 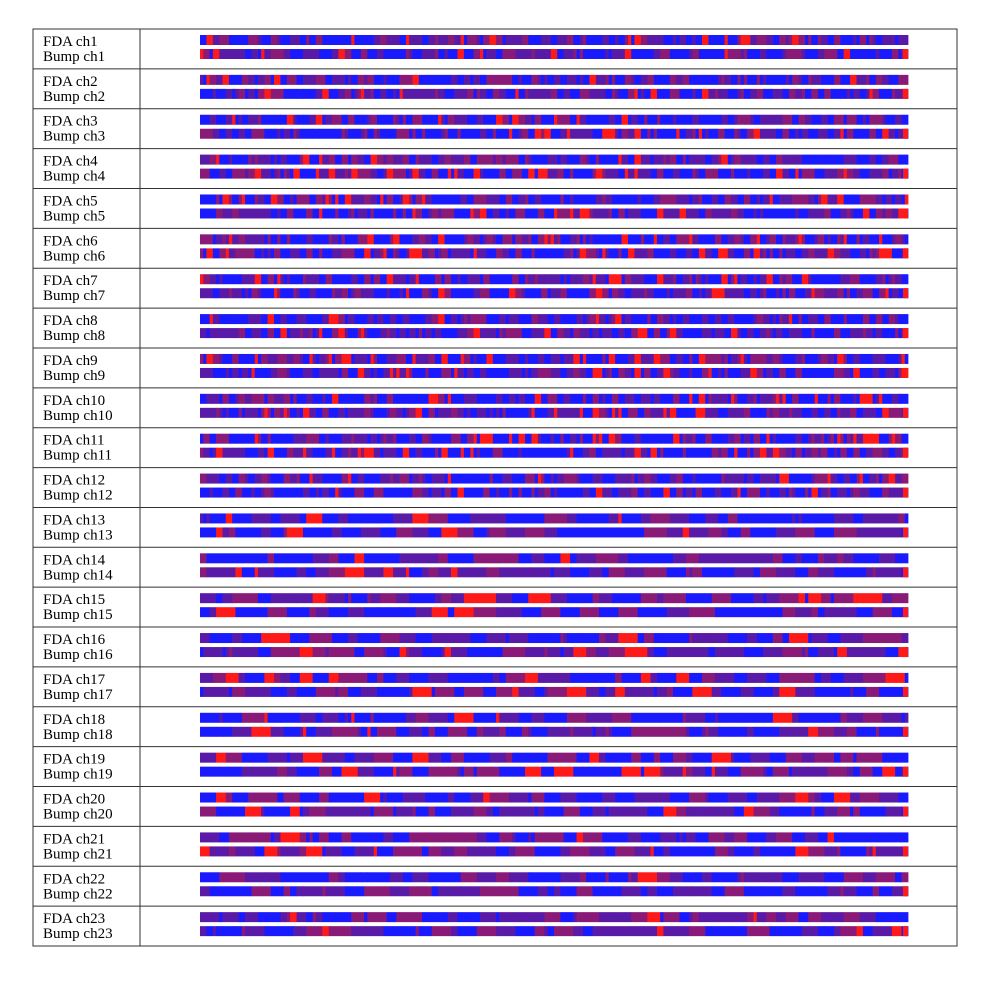 I want to click on fda-stripe, so click(x=554, y=877).